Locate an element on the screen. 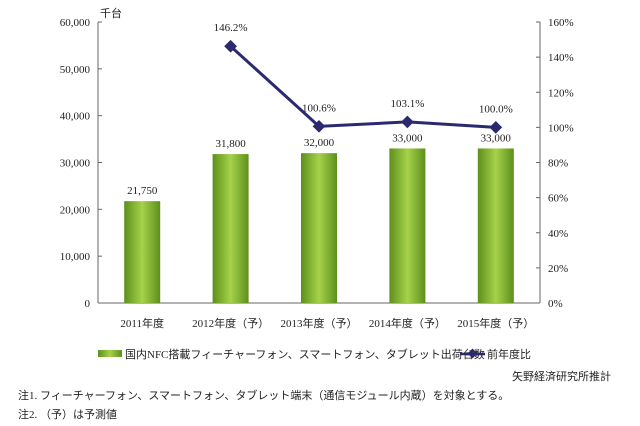 This screenshot has height=426, width=640. right-tick-label: 60% is located at coordinates (558, 199).